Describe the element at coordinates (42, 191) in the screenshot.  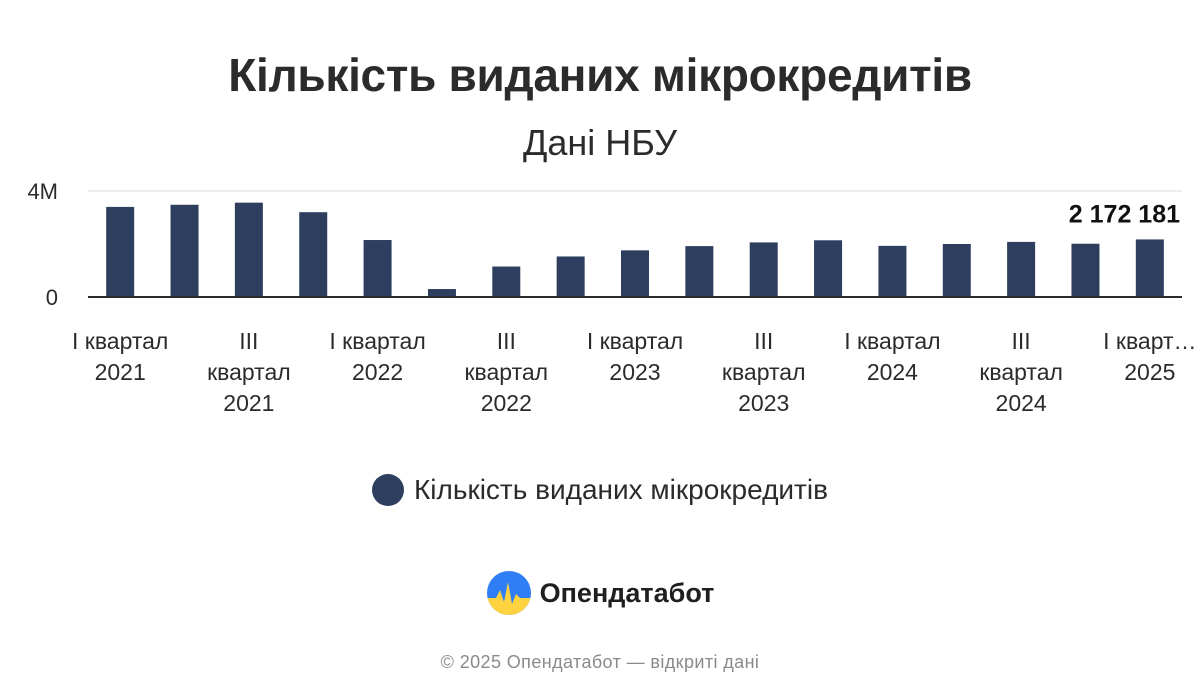
I see `y-tick-label: 4M` at that location.